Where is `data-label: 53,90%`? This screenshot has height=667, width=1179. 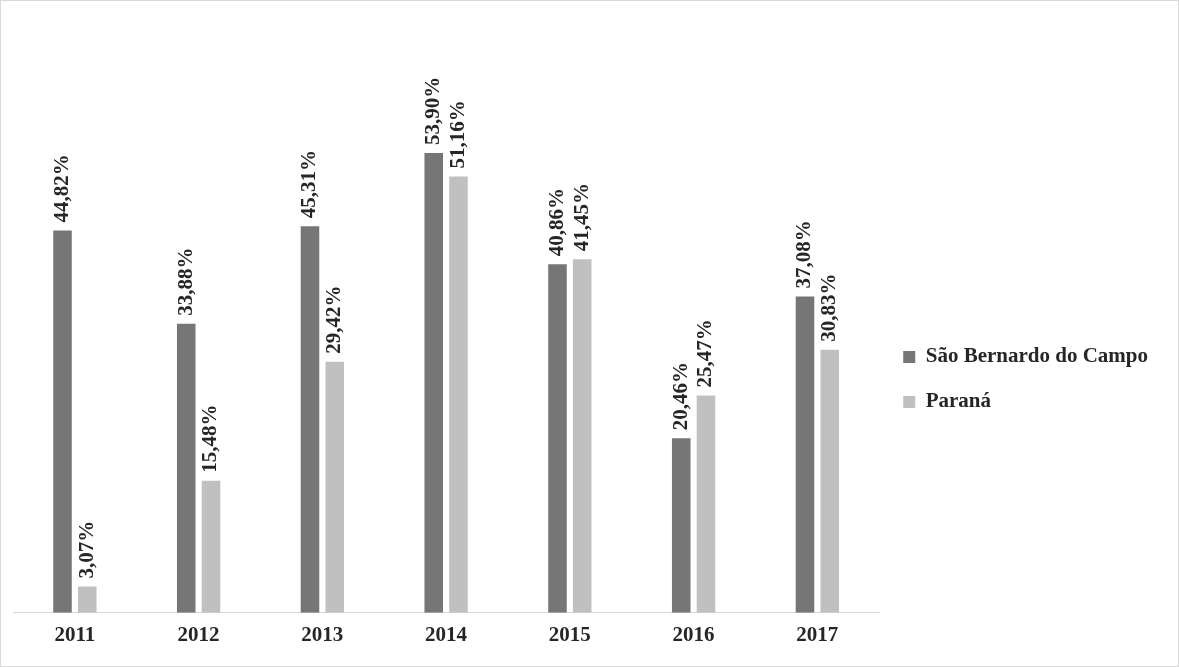
data-label: 53,90% is located at coordinates (432, 111).